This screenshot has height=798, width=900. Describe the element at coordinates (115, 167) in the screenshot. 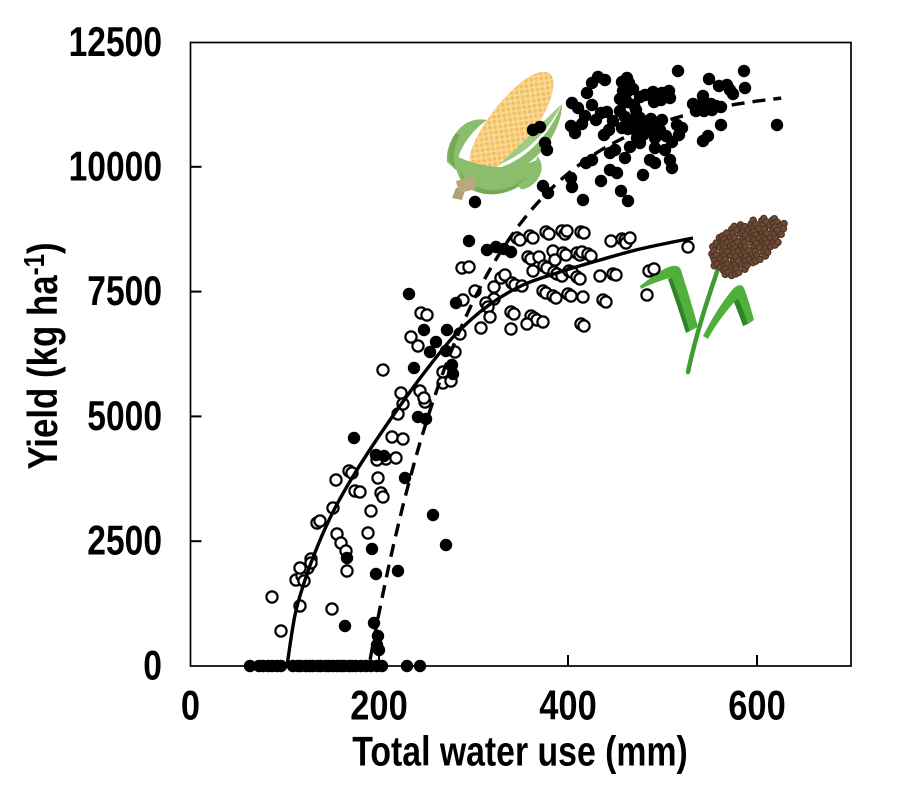

I see `svg-text: 10000` at that location.